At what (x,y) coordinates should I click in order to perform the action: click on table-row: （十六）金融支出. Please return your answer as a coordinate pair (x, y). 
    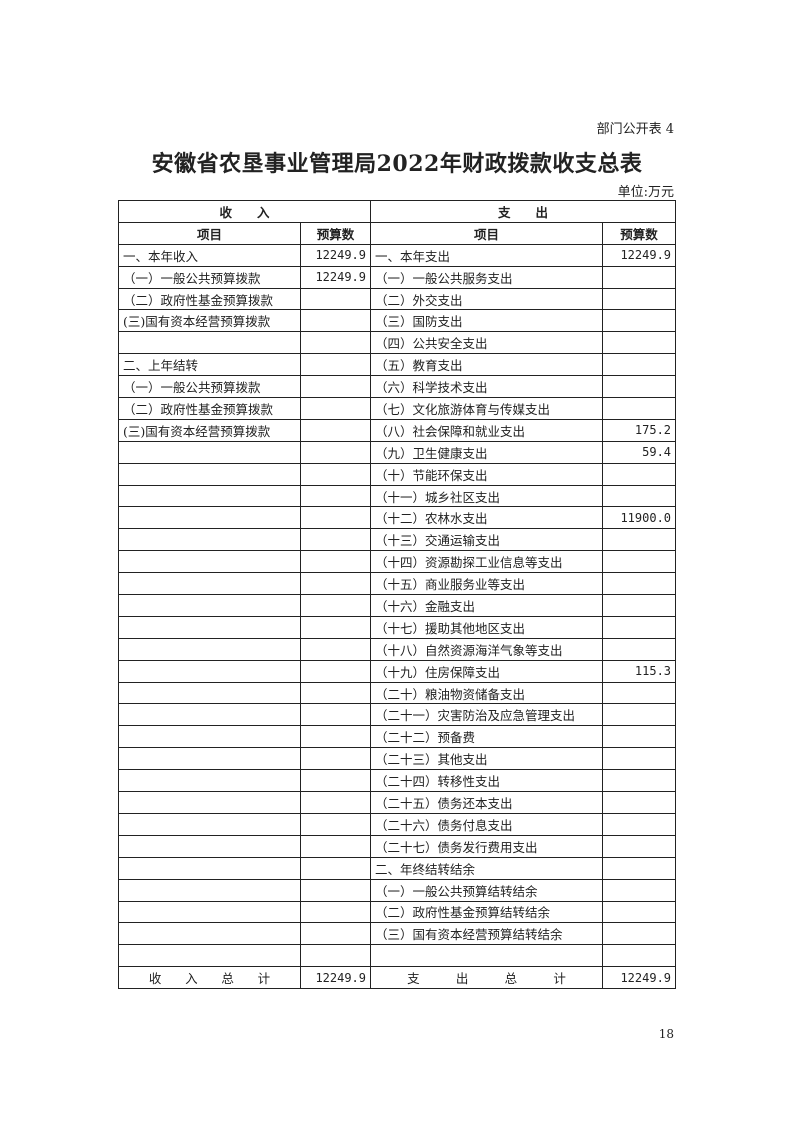
    Looking at the image, I should click on (397, 605).